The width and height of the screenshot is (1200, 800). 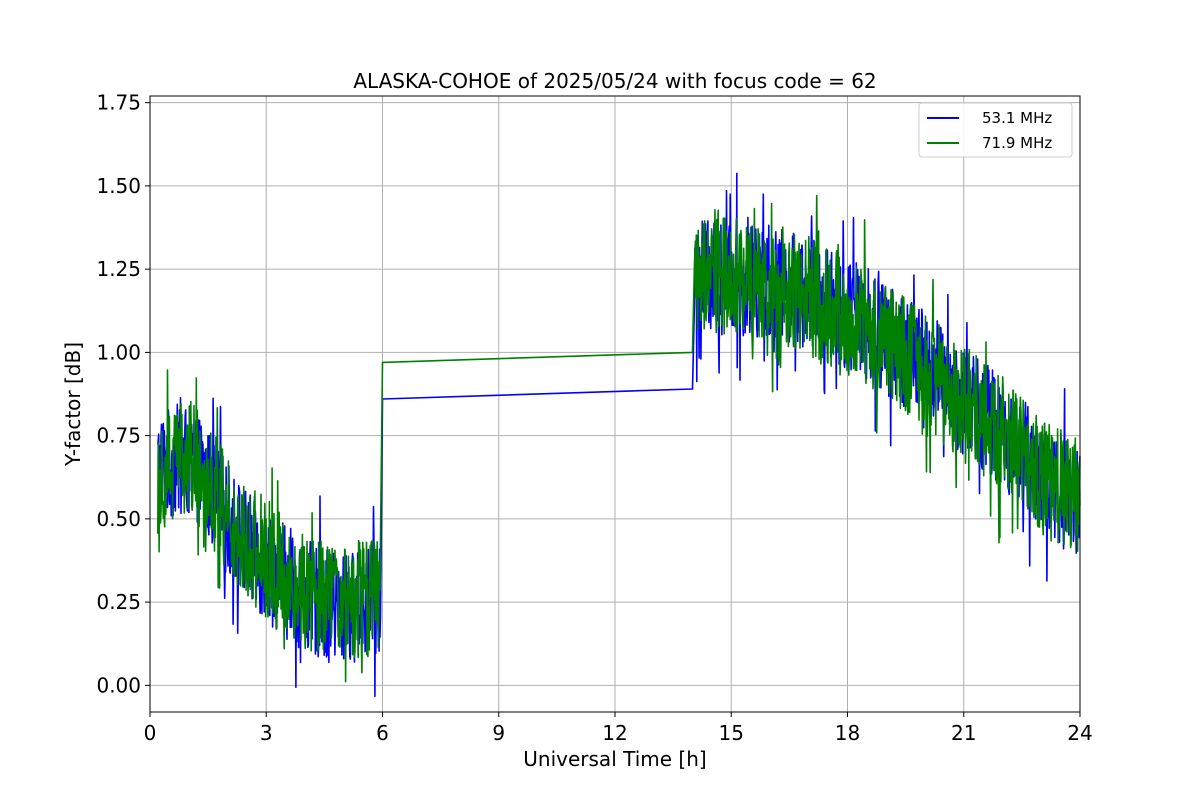 I want to click on x-tick-label: 21, so click(x=963, y=733).